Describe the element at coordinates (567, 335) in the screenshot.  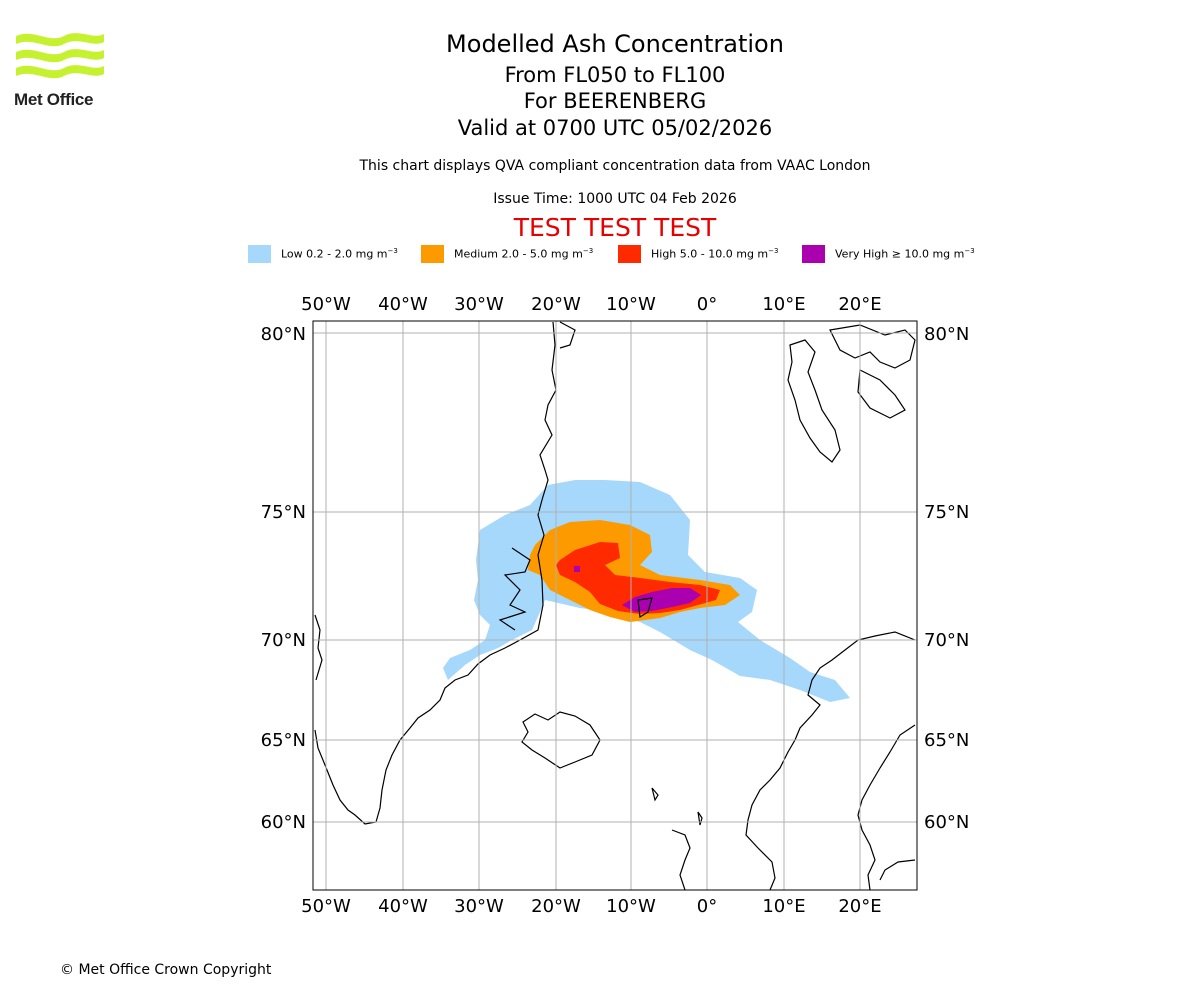
I see `greenland-ice-edge` at that location.